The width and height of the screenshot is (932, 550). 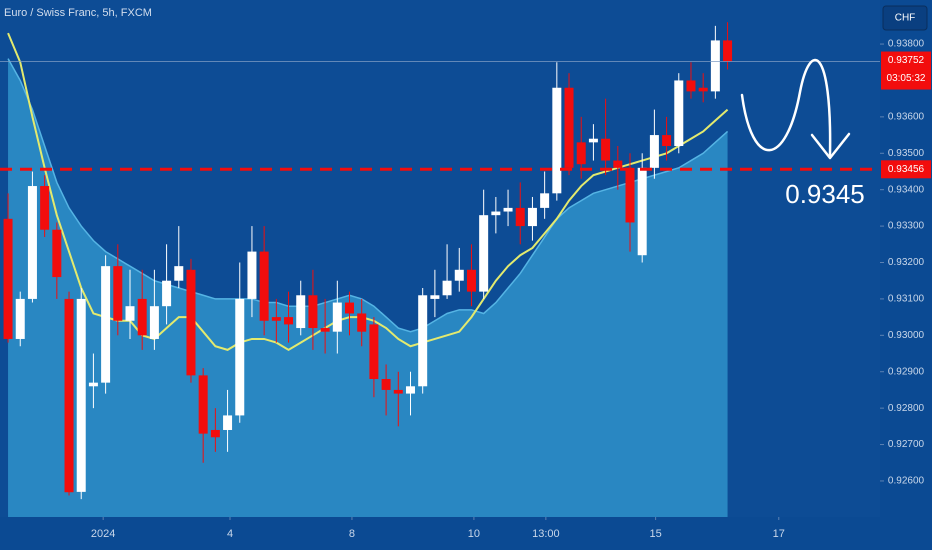 I want to click on x-tick-label: 4, so click(x=230, y=534).